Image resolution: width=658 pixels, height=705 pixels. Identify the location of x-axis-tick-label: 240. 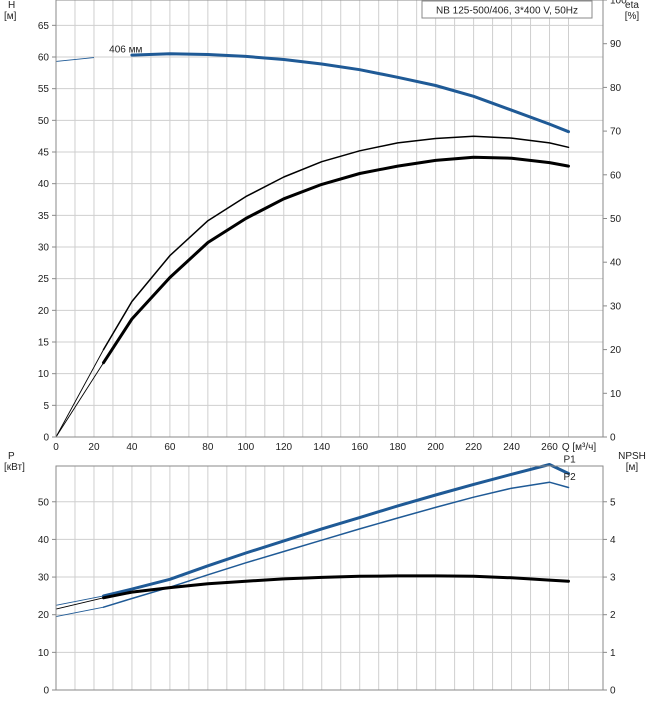
(511, 447).